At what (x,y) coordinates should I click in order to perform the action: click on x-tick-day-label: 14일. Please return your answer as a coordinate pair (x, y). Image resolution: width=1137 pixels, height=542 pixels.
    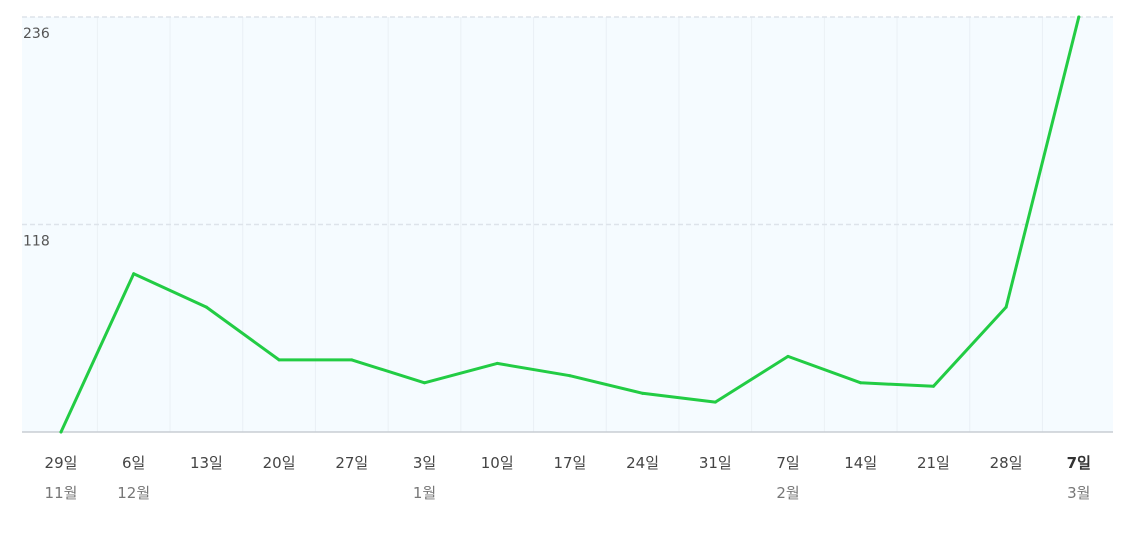
    Looking at the image, I should click on (860, 463).